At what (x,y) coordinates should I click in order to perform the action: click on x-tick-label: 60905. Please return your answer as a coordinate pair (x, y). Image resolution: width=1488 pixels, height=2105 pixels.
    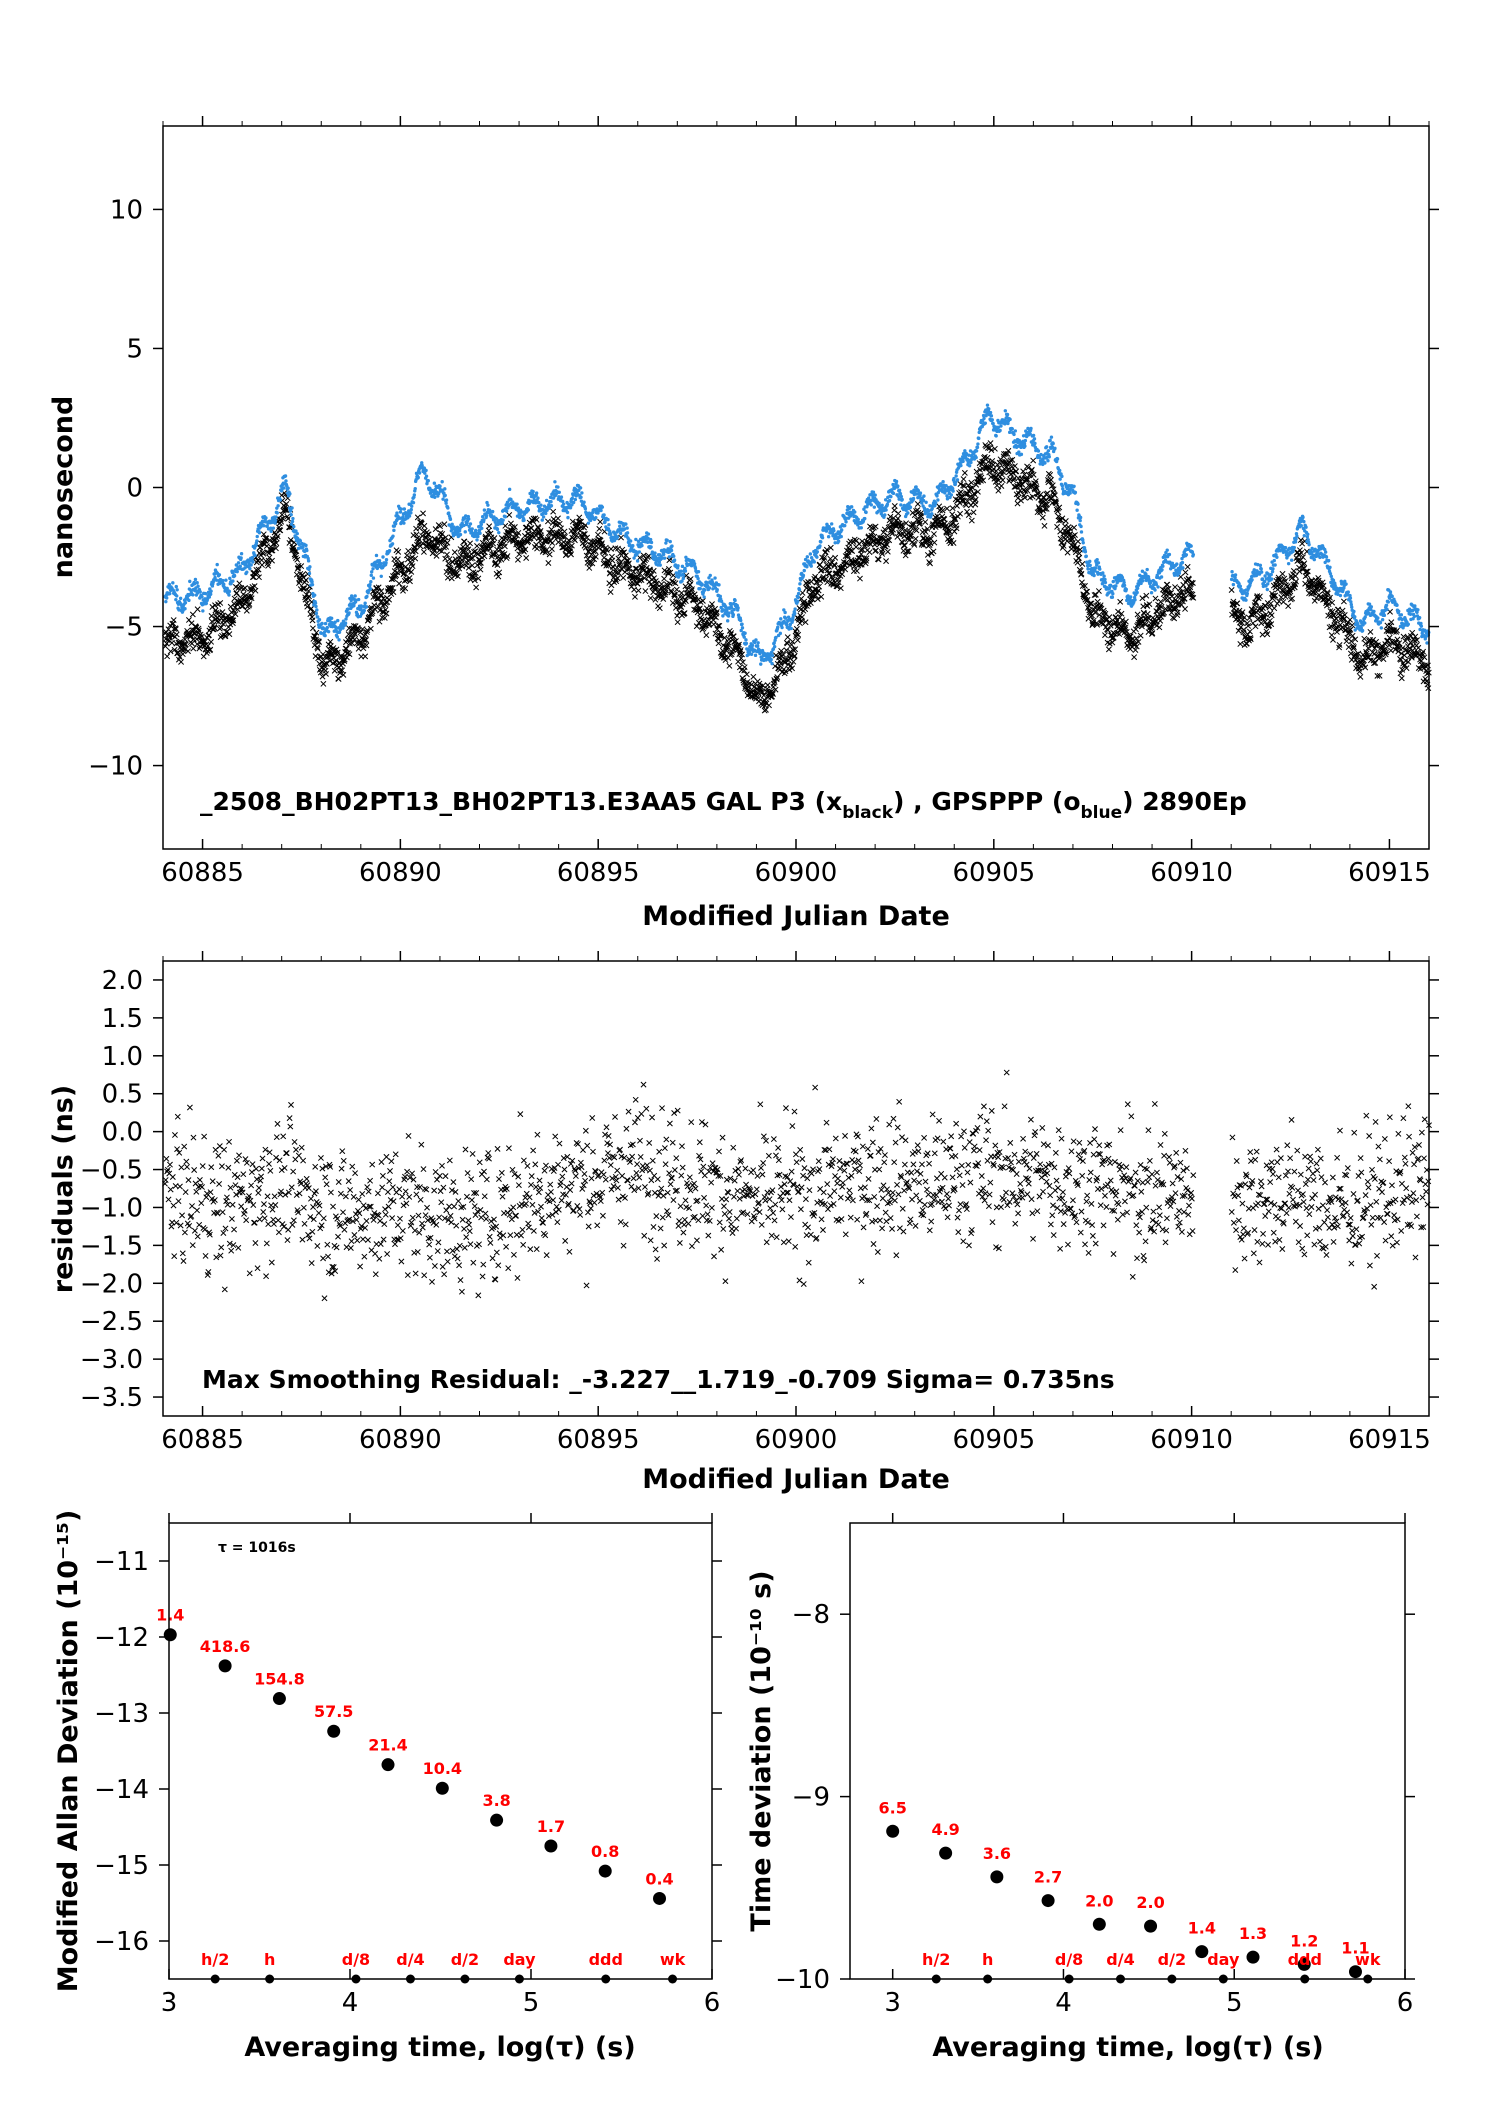
    Looking at the image, I should click on (993, 873).